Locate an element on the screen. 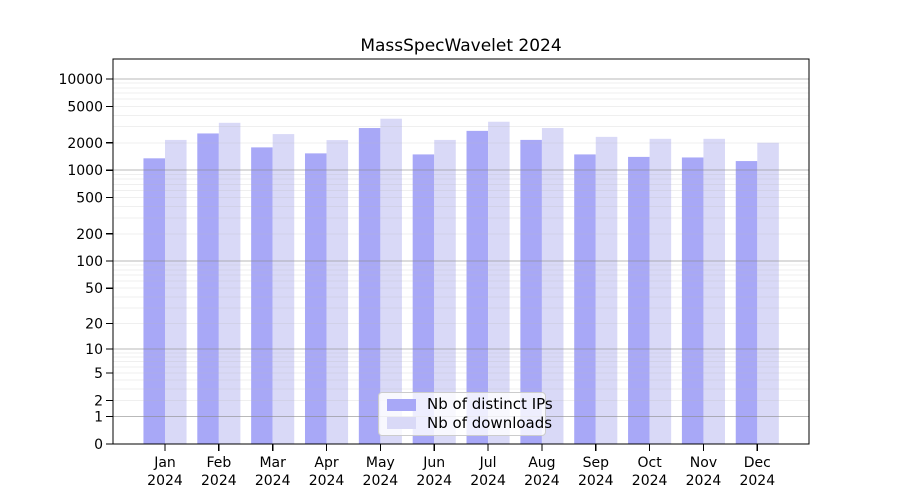  bar-downloads-aug is located at coordinates (552, 286).